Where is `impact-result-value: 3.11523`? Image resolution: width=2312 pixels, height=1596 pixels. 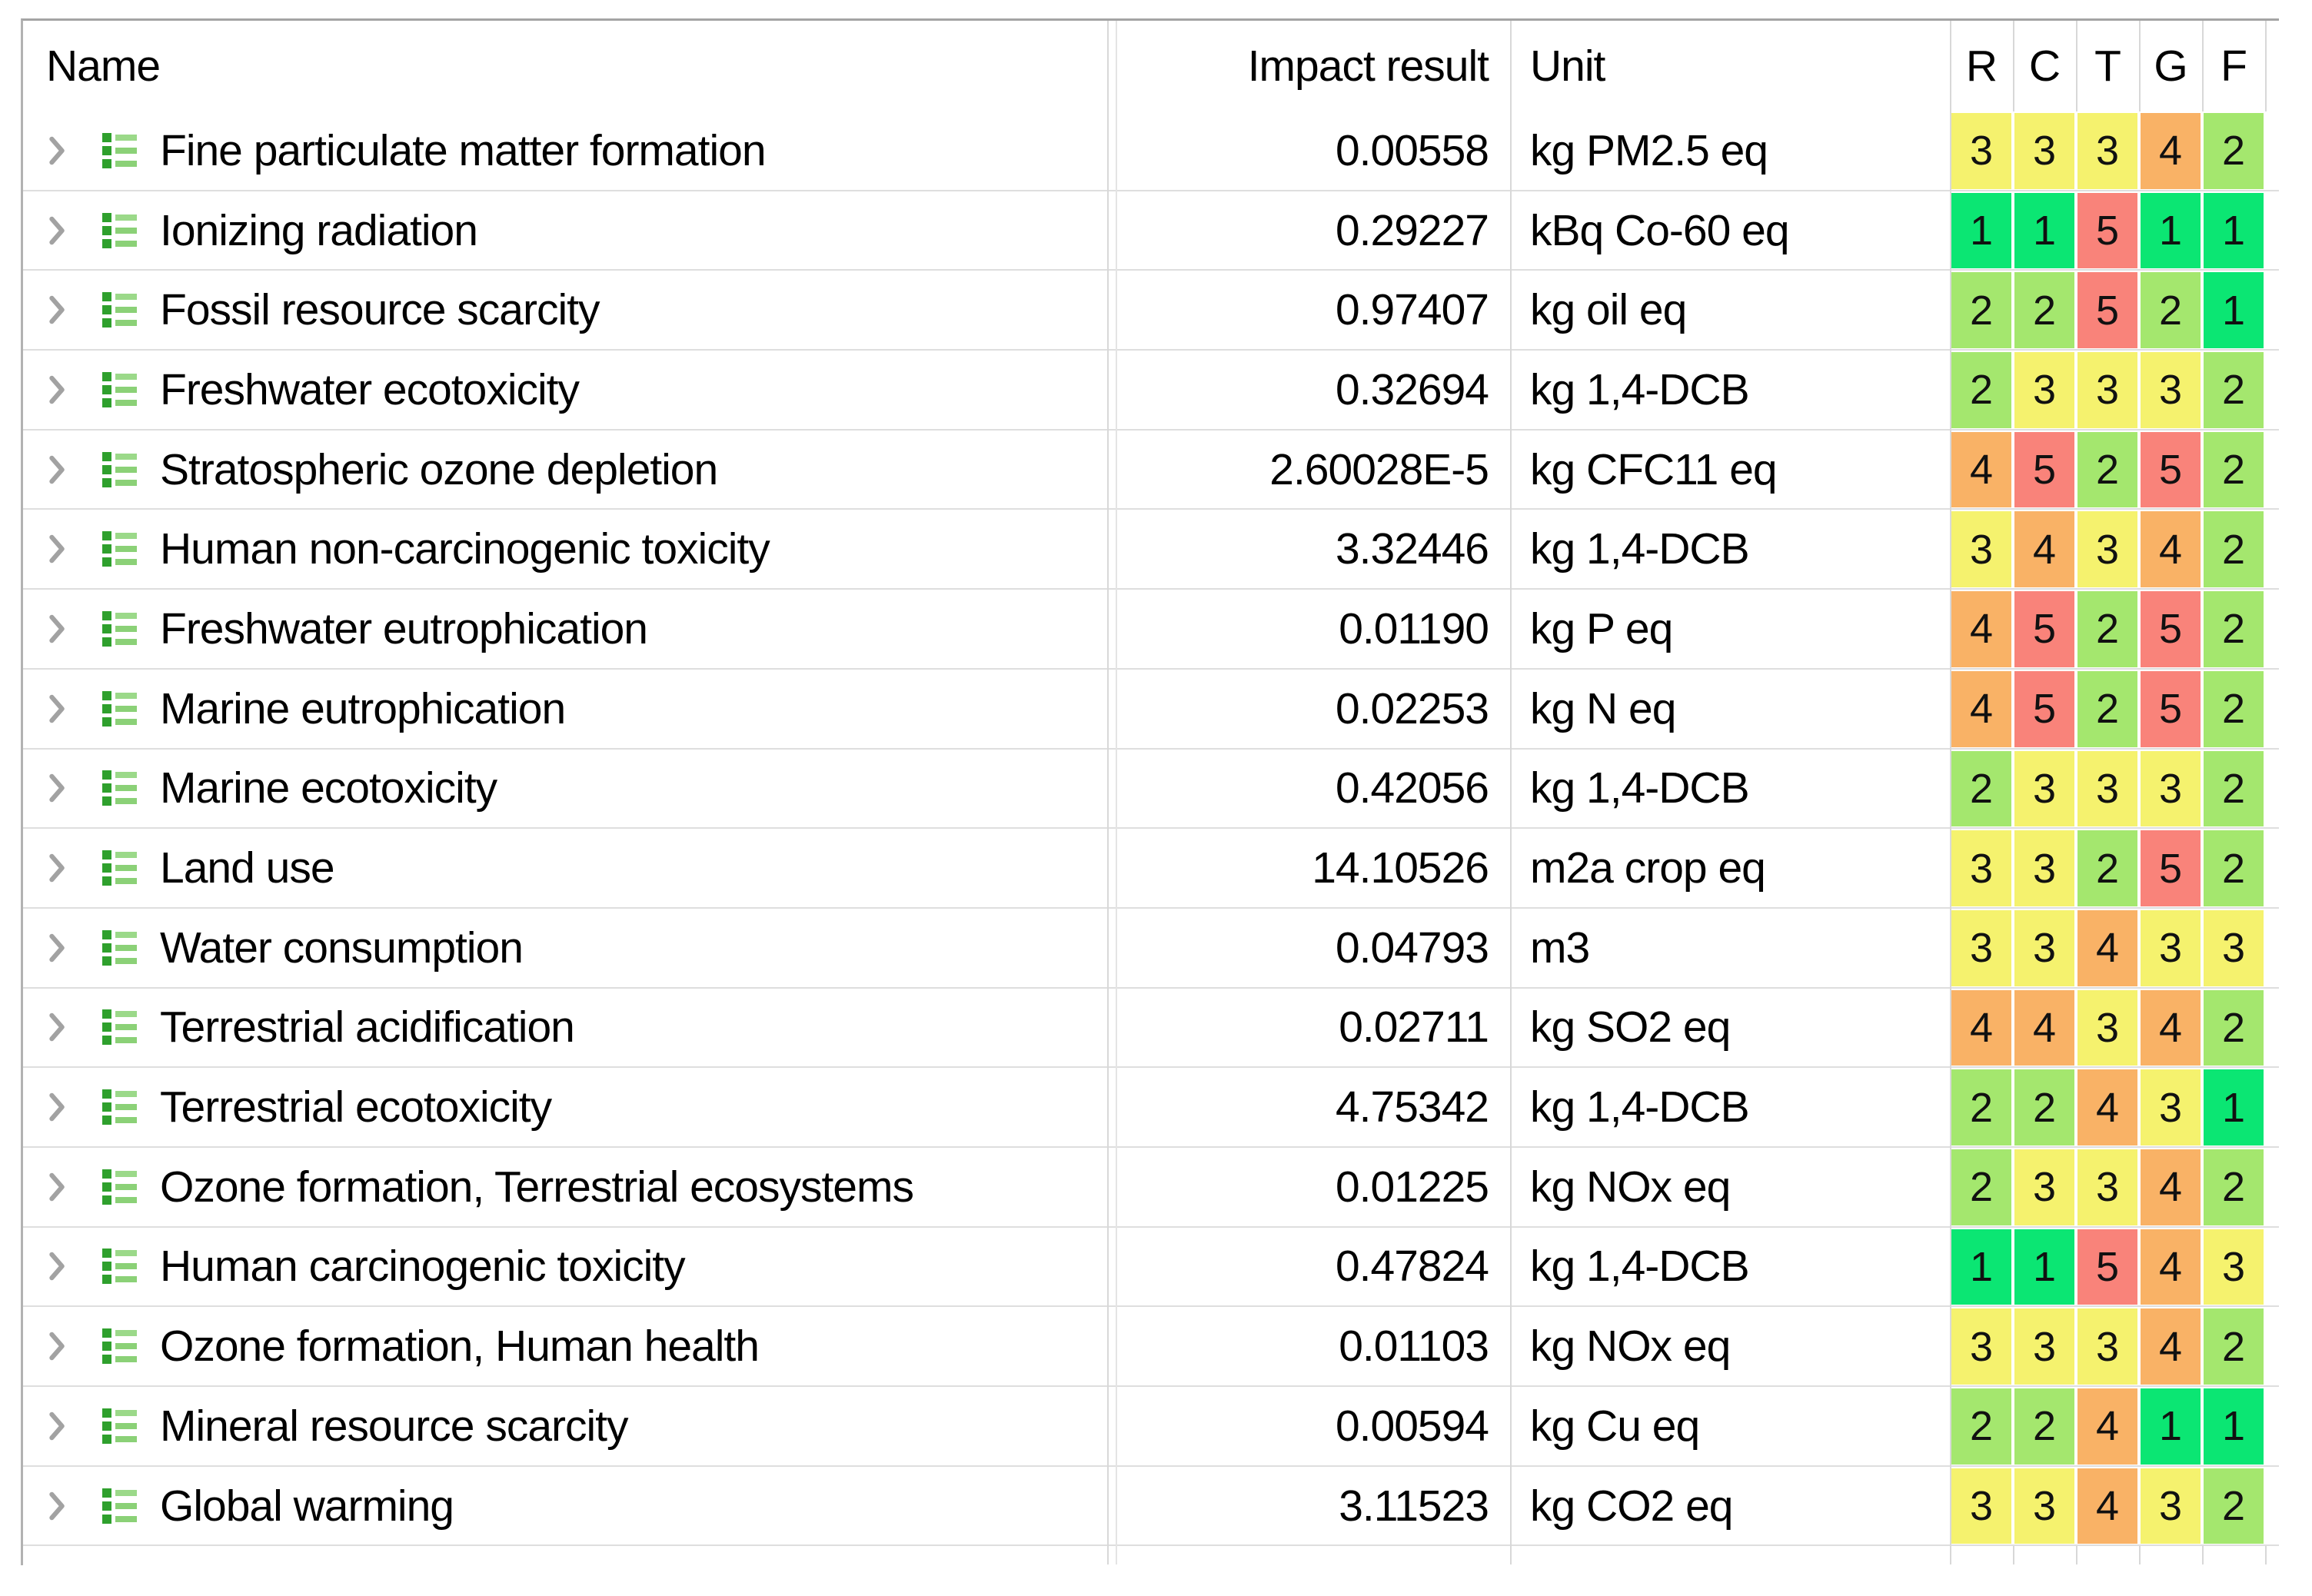 impact-result-value: 3.11523 is located at coordinates (1414, 1506).